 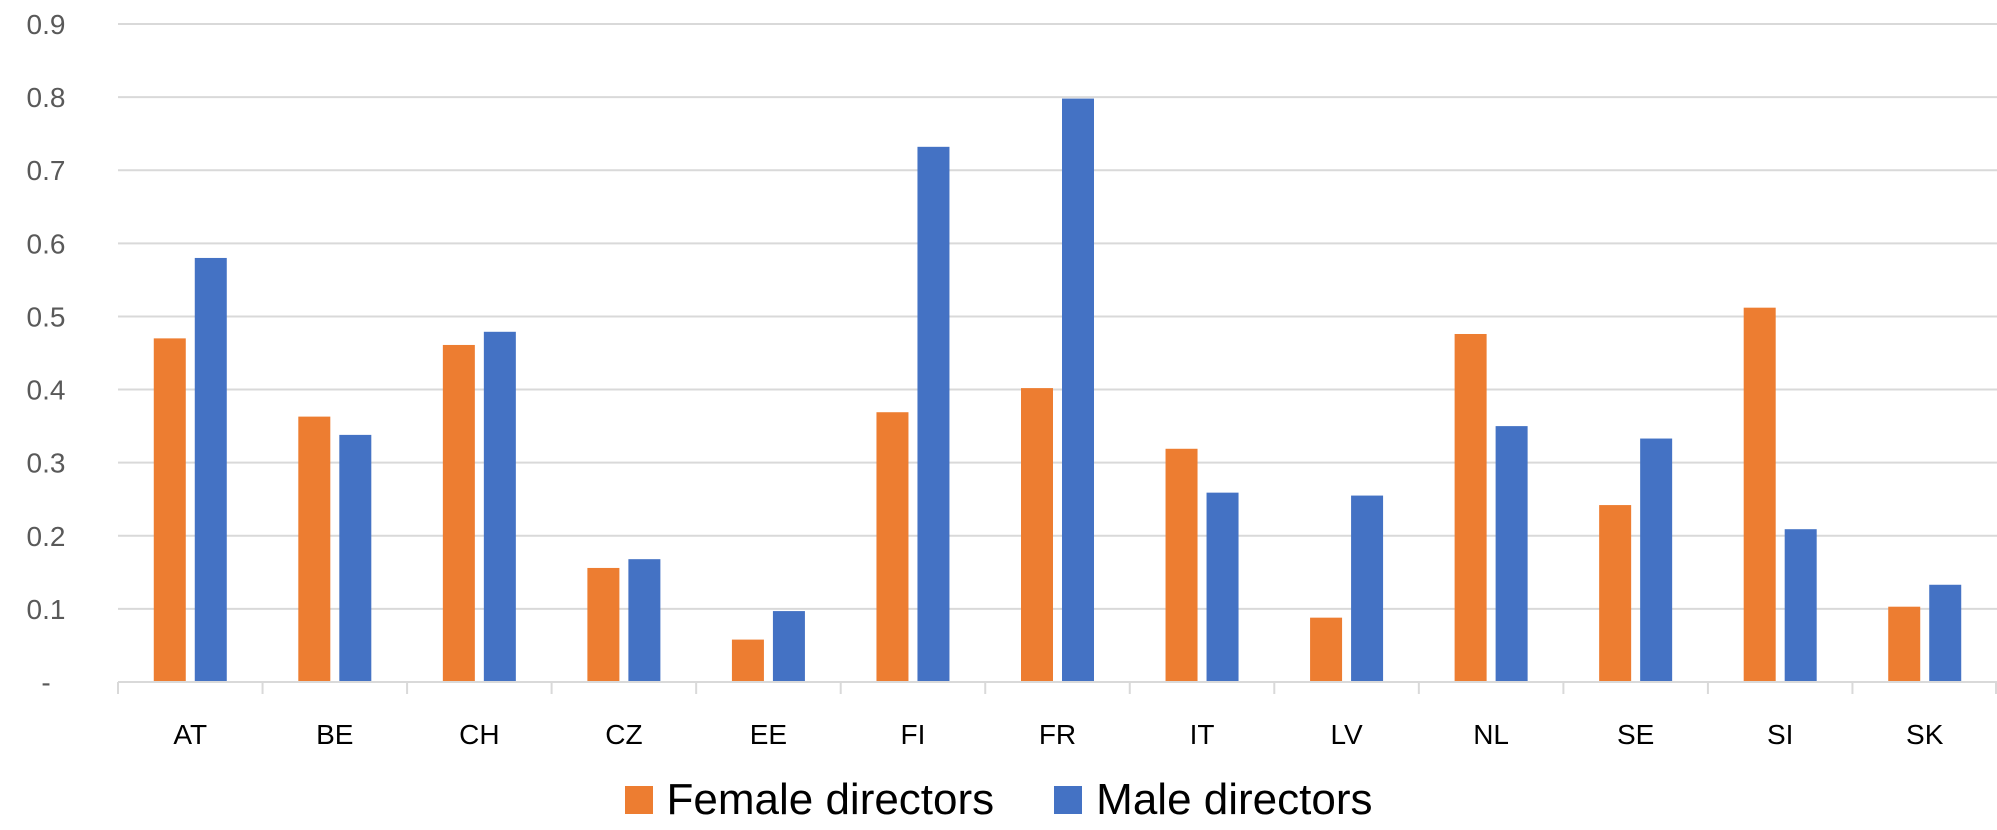 I want to click on x-category-label: CZ, so click(x=623, y=734).